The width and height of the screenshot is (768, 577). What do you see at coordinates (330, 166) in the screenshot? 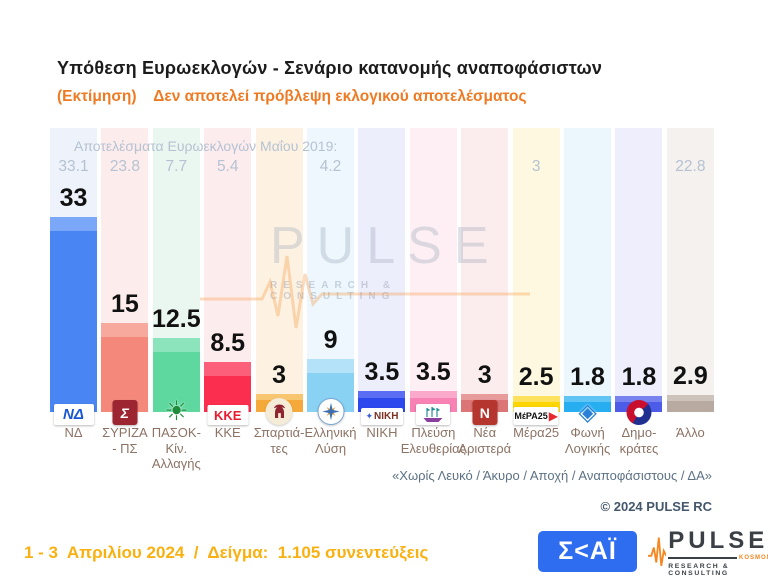
I see `euro2019-value: 4.2` at bounding box center [330, 166].